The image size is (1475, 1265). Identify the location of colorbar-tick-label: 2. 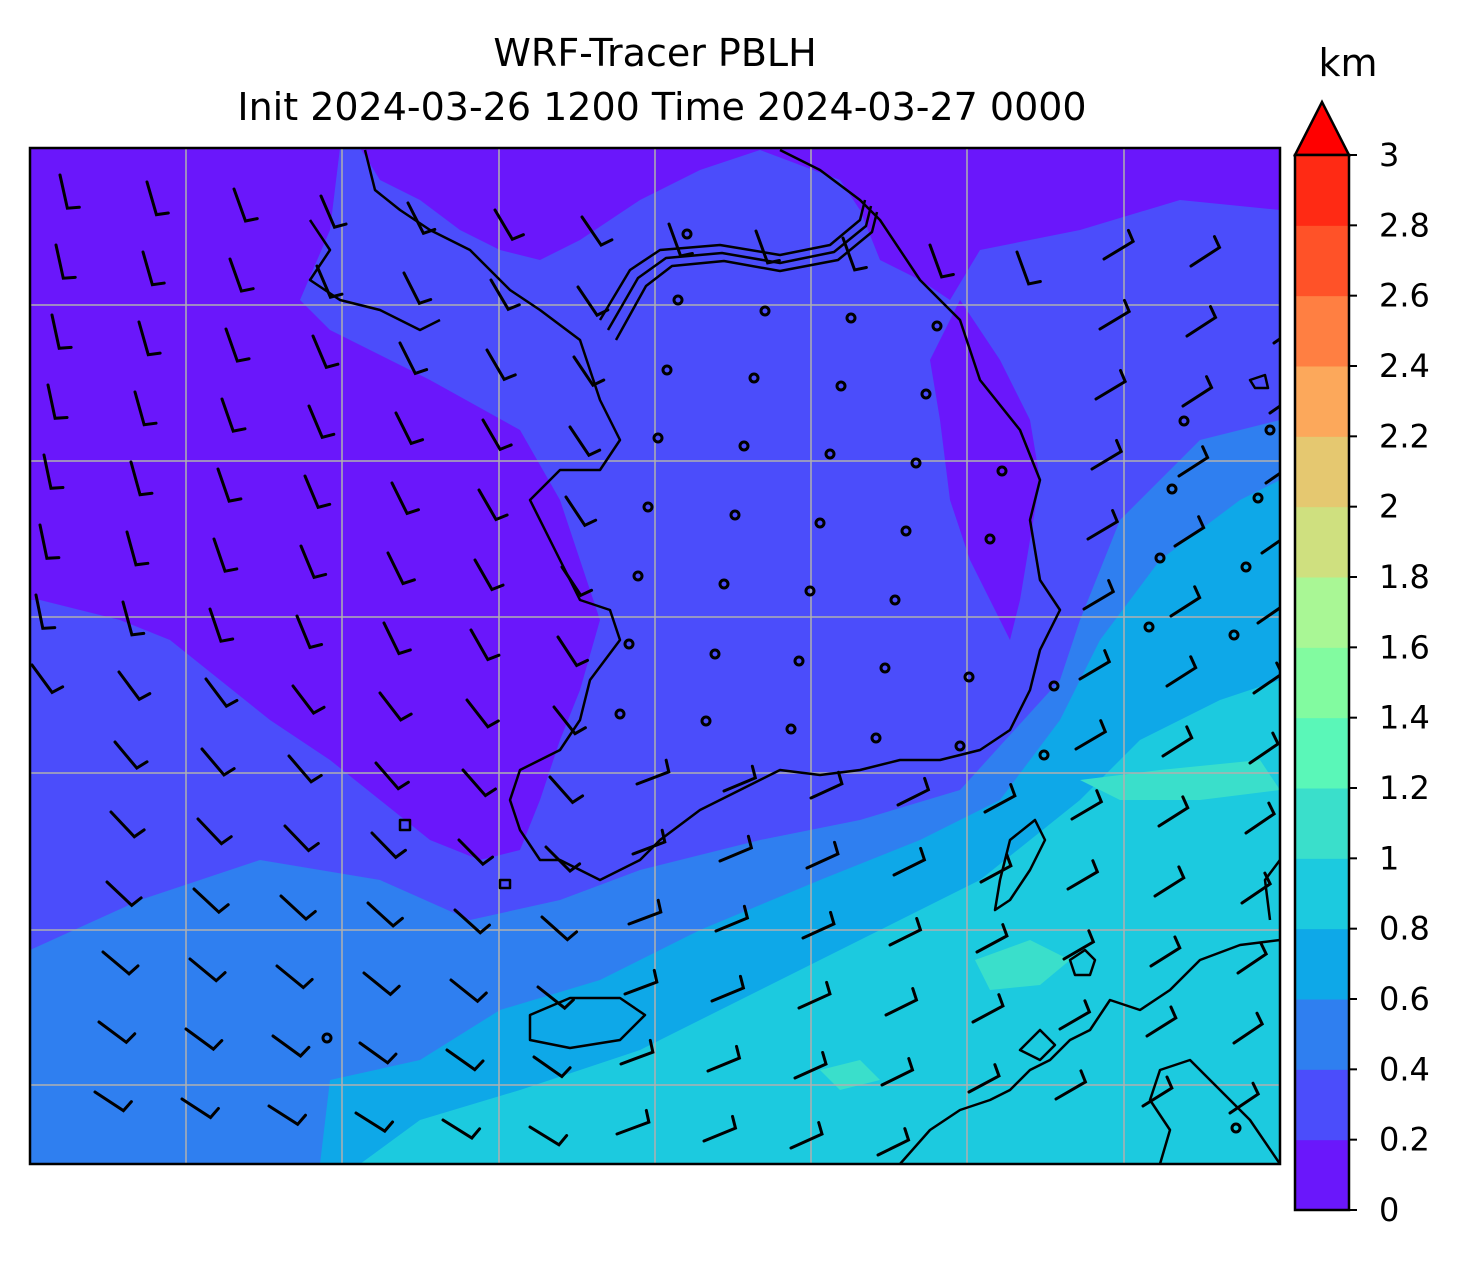
(1389, 507).